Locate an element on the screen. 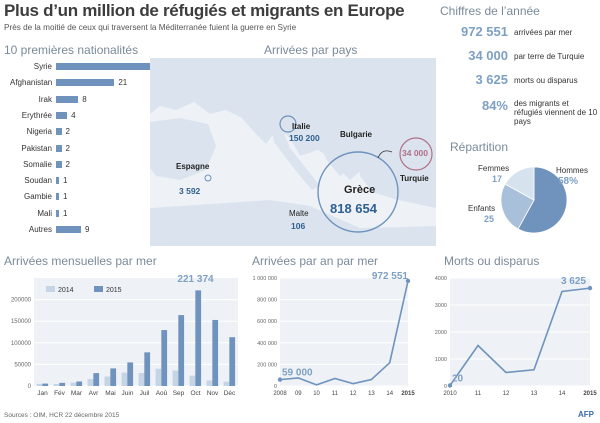 The image size is (600, 423). nationalities-title: 10 premières nationalités is located at coordinates (71, 50).